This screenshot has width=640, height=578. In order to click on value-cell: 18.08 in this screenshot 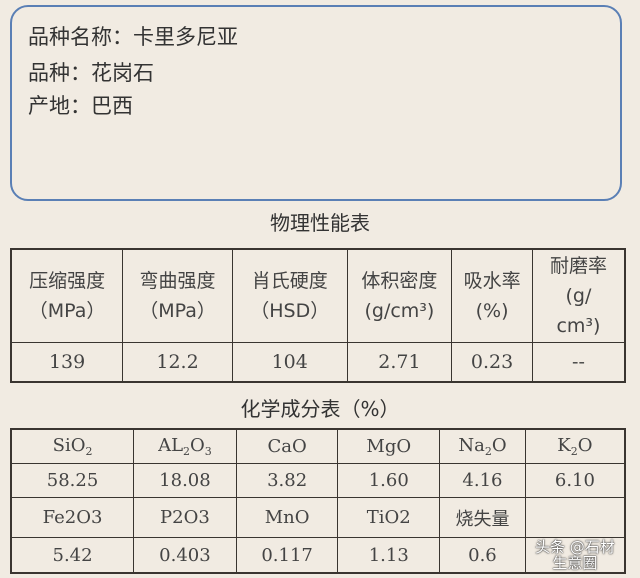, I will do `click(185, 480)`.